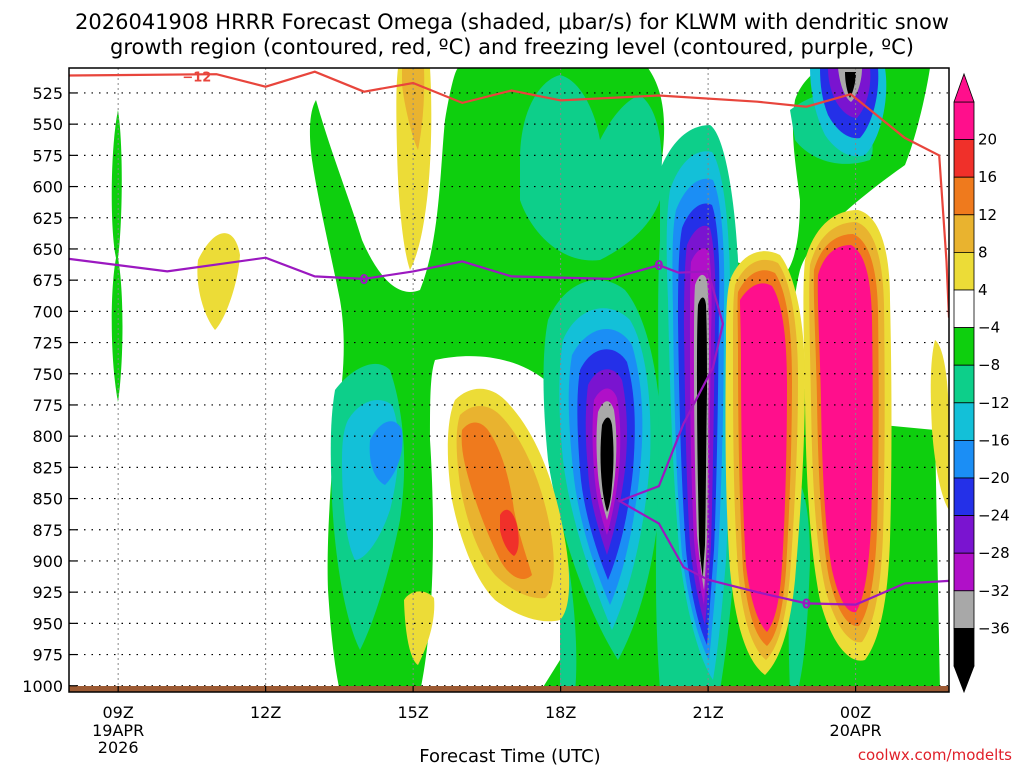  Describe the element at coordinates (47, 311) in the screenshot. I see `y-tick-label: 700` at that location.